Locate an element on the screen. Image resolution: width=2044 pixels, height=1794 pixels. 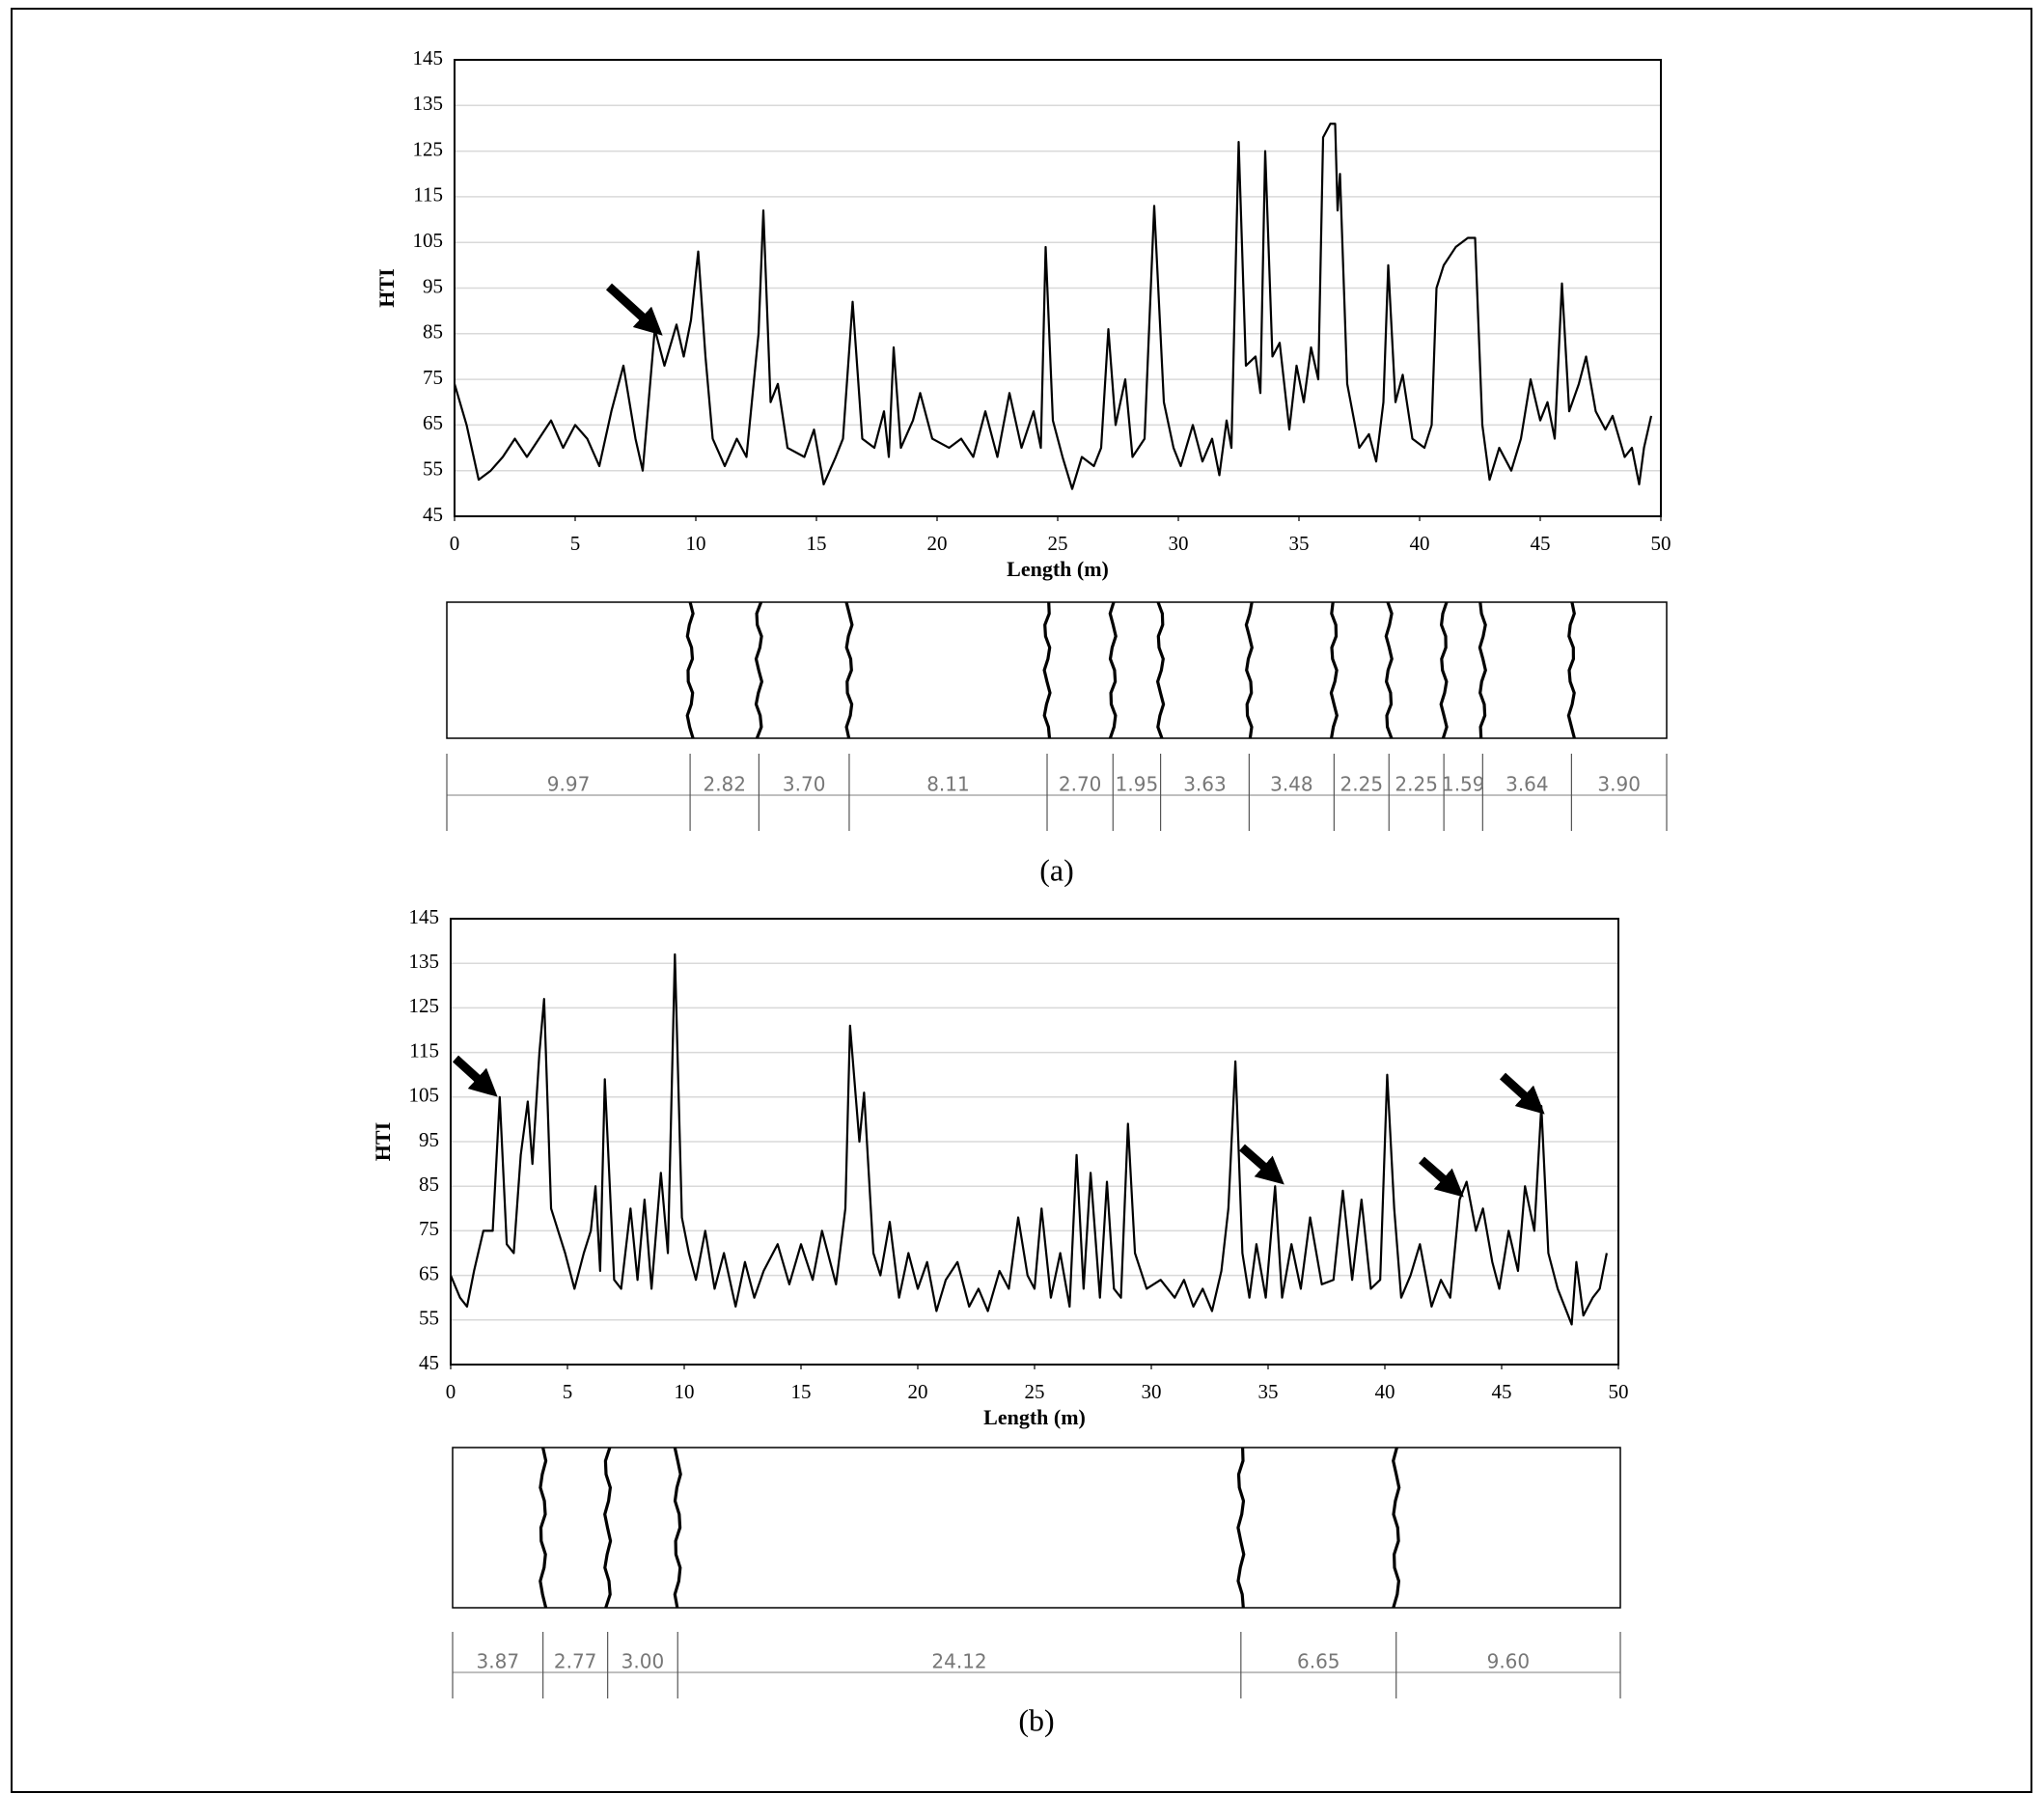
spacing-label: 3.64 is located at coordinates (1527, 784).